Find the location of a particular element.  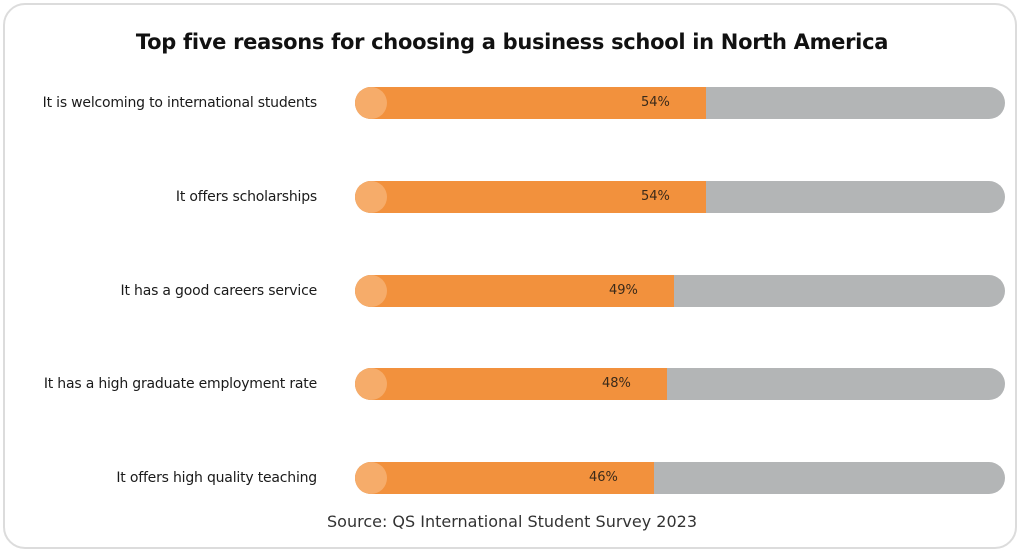

value-label: 49% is located at coordinates (623, 290).